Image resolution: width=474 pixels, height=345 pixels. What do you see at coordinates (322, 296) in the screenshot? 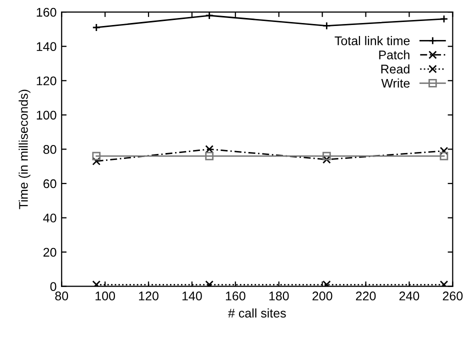
I see `x-tick-label: 200` at bounding box center [322, 296].